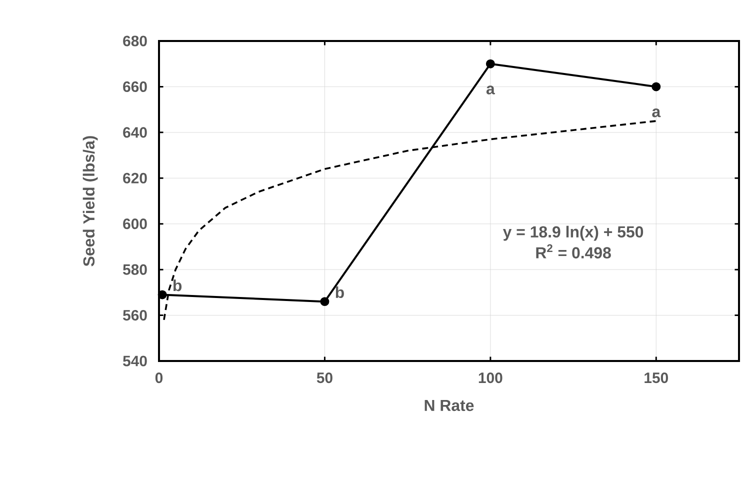 The image size is (752, 487). Describe the element at coordinates (159, 378) in the screenshot. I see `x-tick-label: 0` at that location.